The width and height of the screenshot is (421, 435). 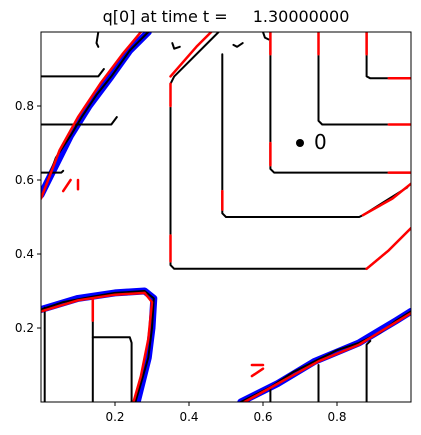 I want to click on marker-group: 0, so click(x=311, y=142).